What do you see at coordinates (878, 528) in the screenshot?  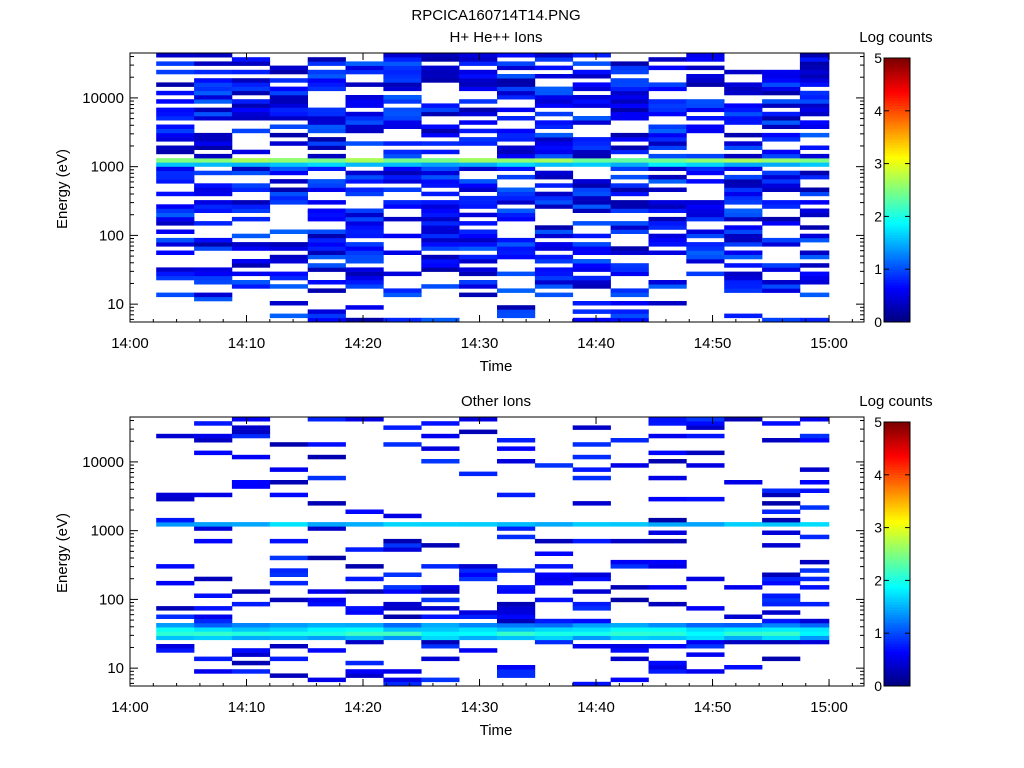 I see `colorbar-tick-label: 3` at bounding box center [878, 528].